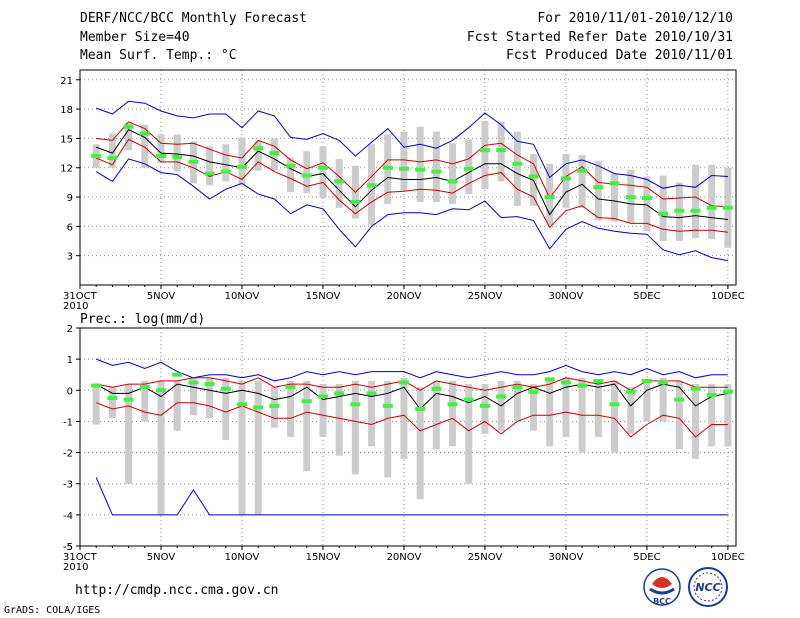 This screenshot has height=618, width=800. Describe the element at coordinates (177, 590) in the screenshot. I see `source-url: http://cmdp.ncc.cma.gov.cn` at that location.